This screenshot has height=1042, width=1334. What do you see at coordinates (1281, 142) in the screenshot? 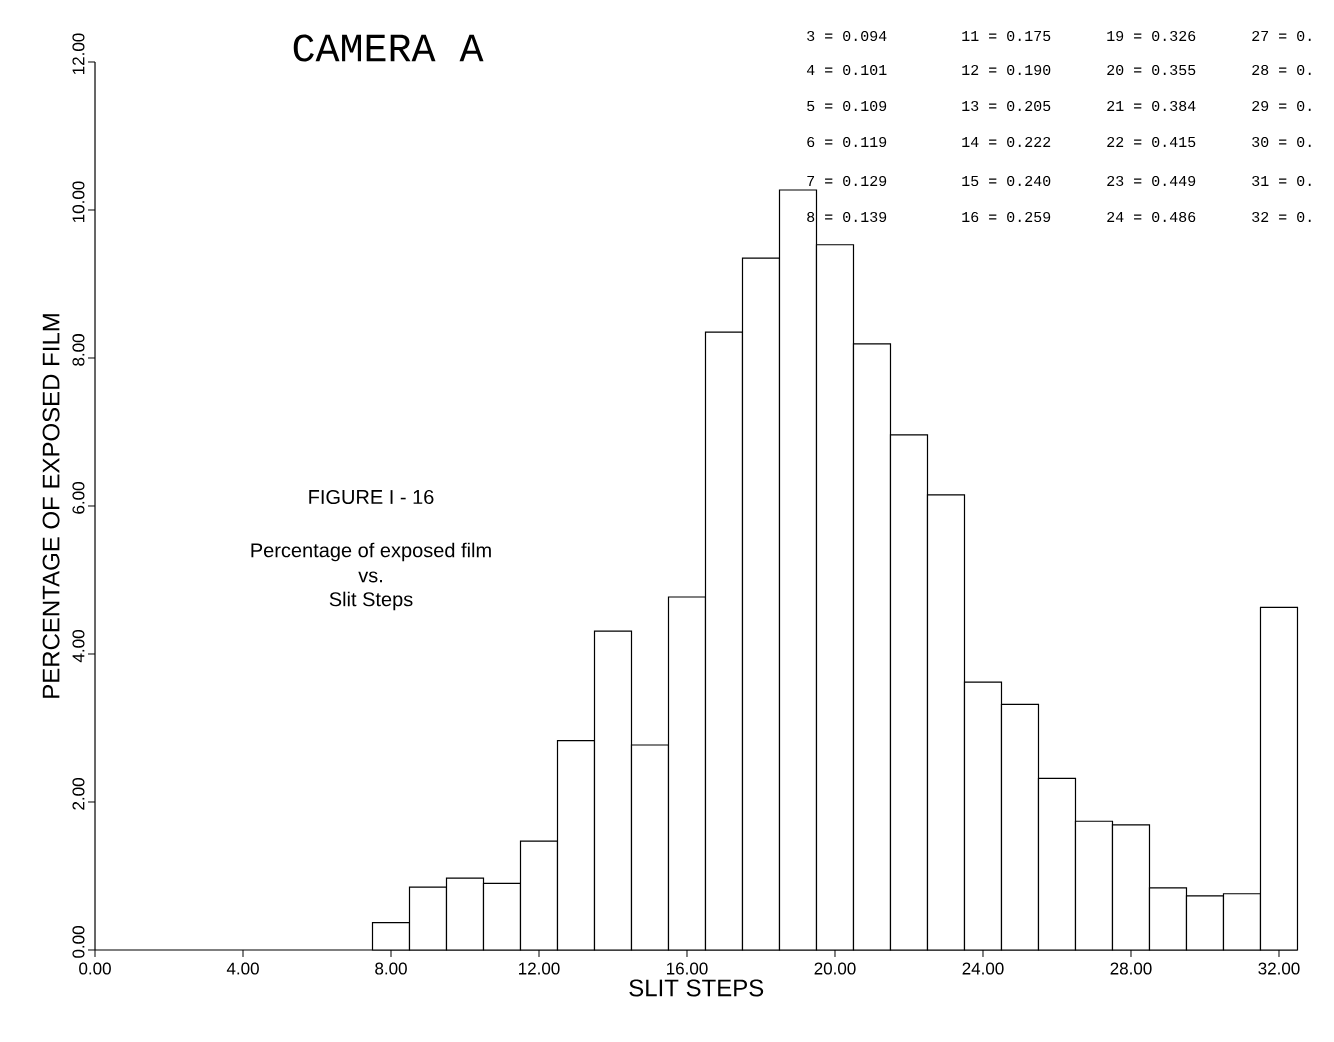
I see `annotation: 30 = 0.` at bounding box center [1281, 142].